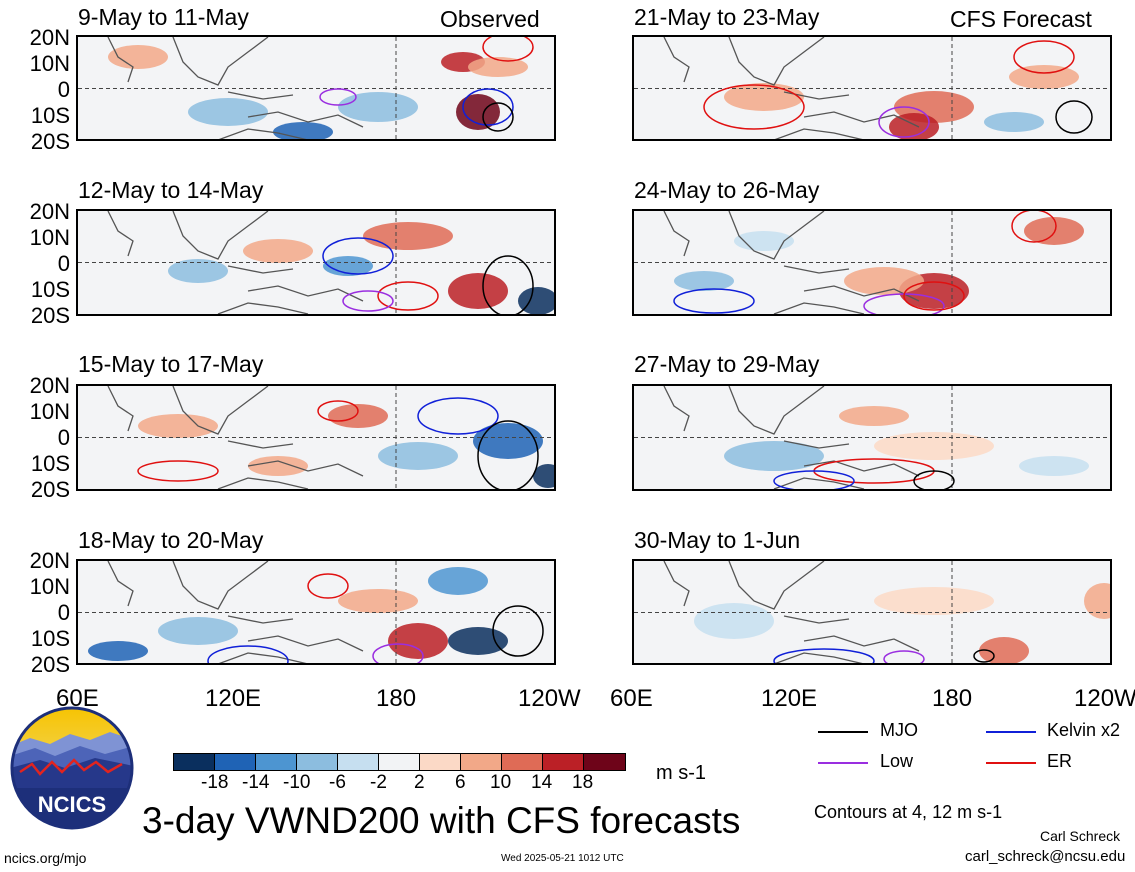  What do you see at coordinates (952, 698) in the screenshot?
I see `lon-label: 180` at bounding box center [952, 698].